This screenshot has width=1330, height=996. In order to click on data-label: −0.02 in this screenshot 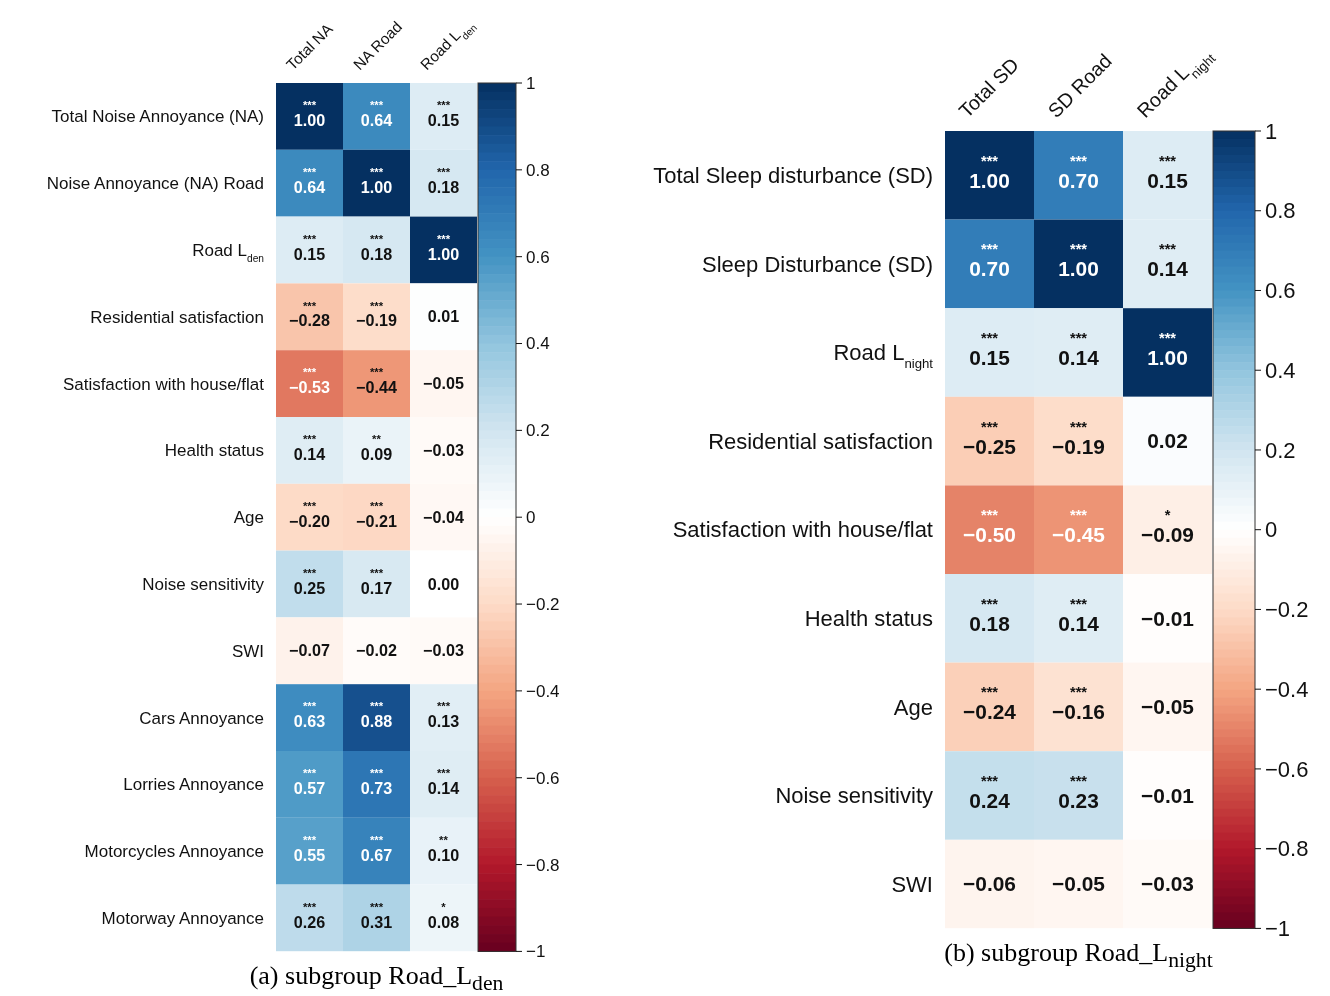, I will do `click(376, 650)`.